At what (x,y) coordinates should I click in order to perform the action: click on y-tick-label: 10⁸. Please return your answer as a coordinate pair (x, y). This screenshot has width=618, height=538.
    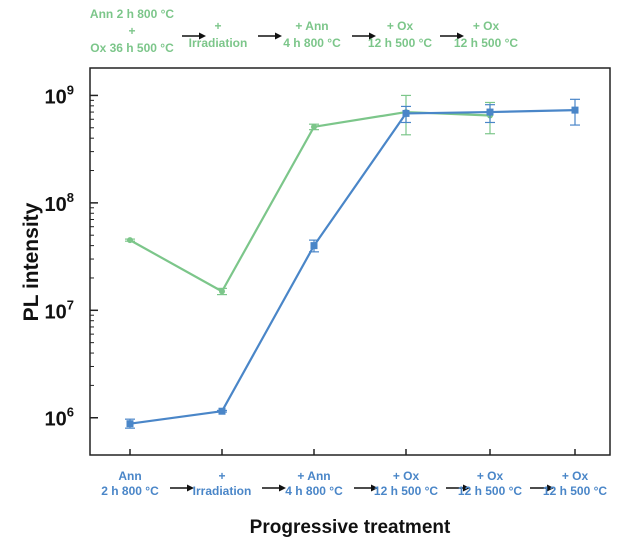
    Looking at the image, I should click on (59, 203).